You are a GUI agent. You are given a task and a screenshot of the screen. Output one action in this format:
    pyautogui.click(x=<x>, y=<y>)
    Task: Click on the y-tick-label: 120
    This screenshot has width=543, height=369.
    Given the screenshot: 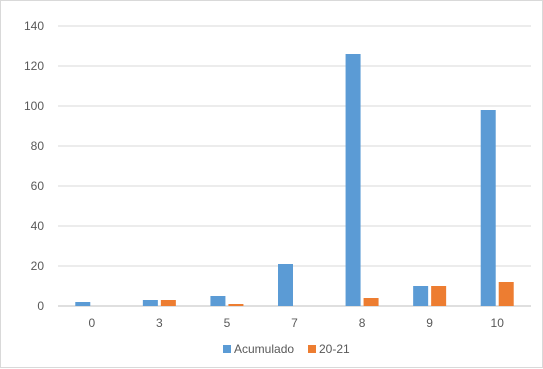 What is the action you would take?
    pyautogui.click(x=34, y=66)
    